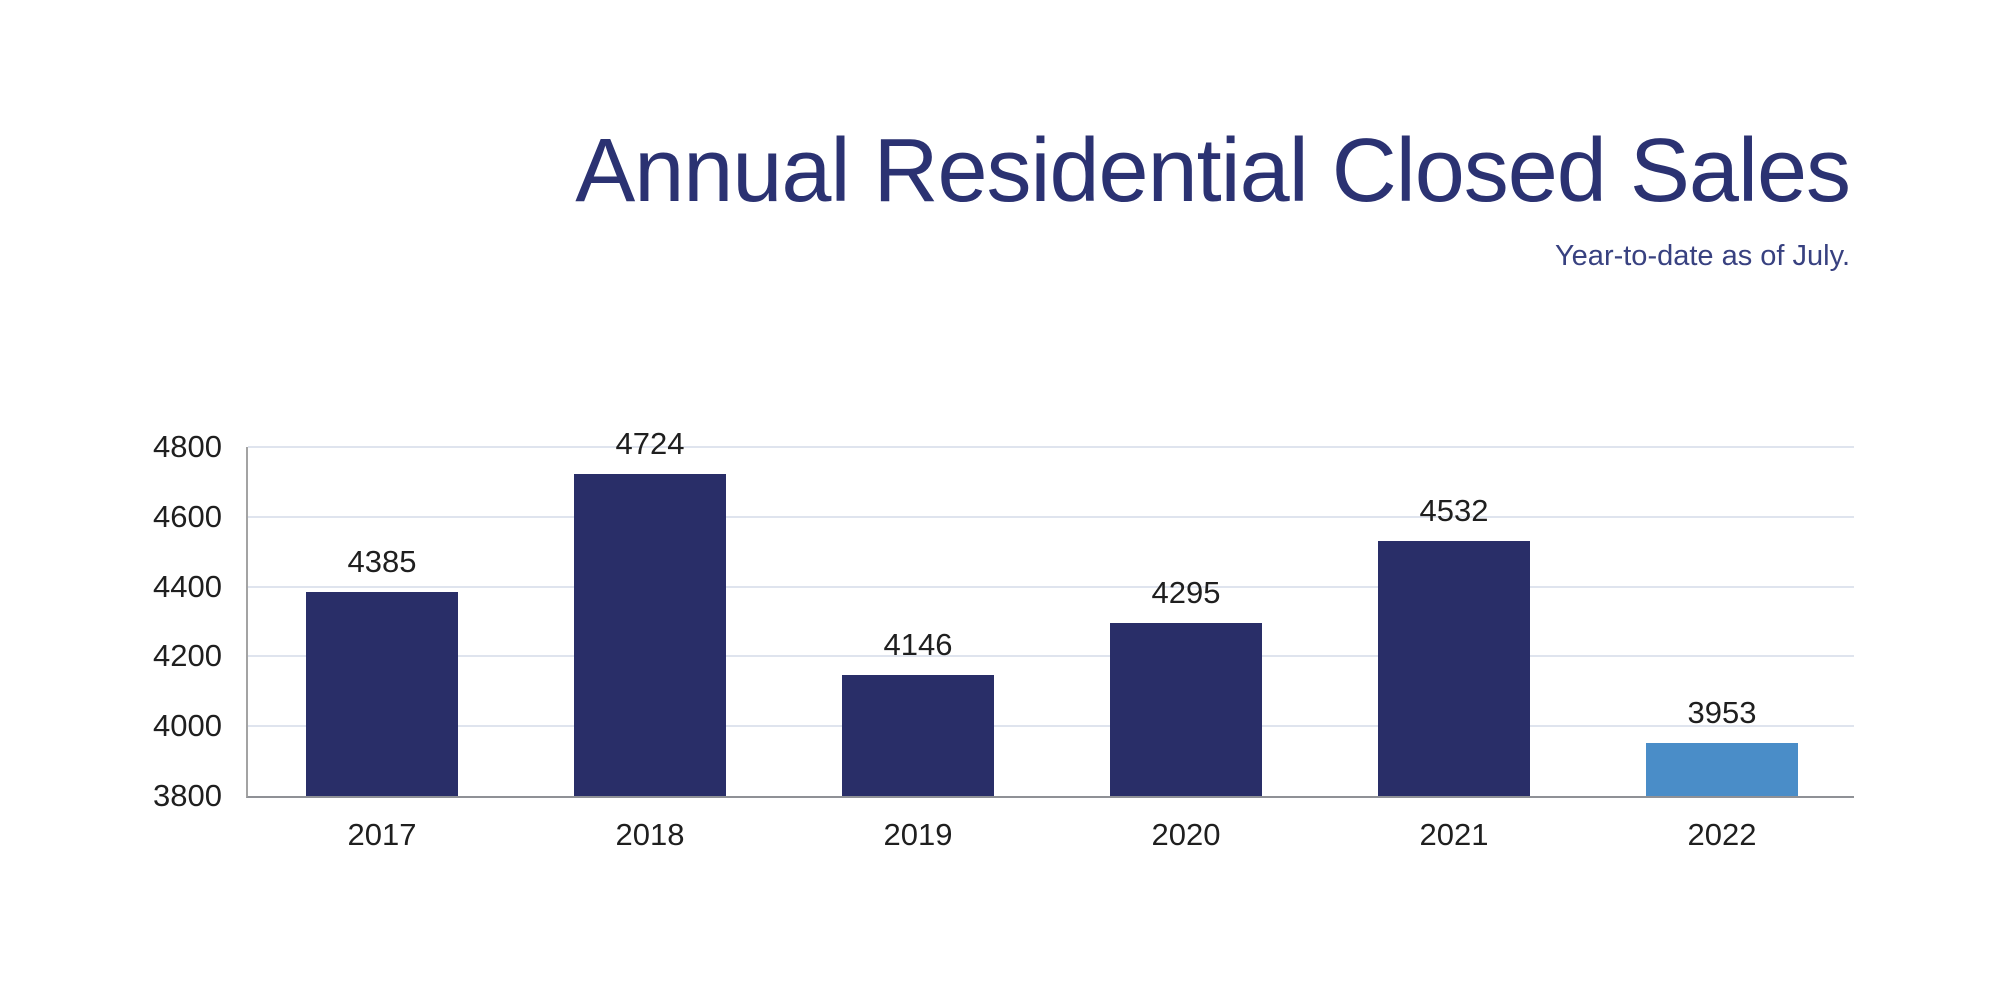 The image size is (2000, 1000). Describe the element at coordinates (1454, 834) in the screenshot. I see `x-axis-tick-label: 2021` at that location.